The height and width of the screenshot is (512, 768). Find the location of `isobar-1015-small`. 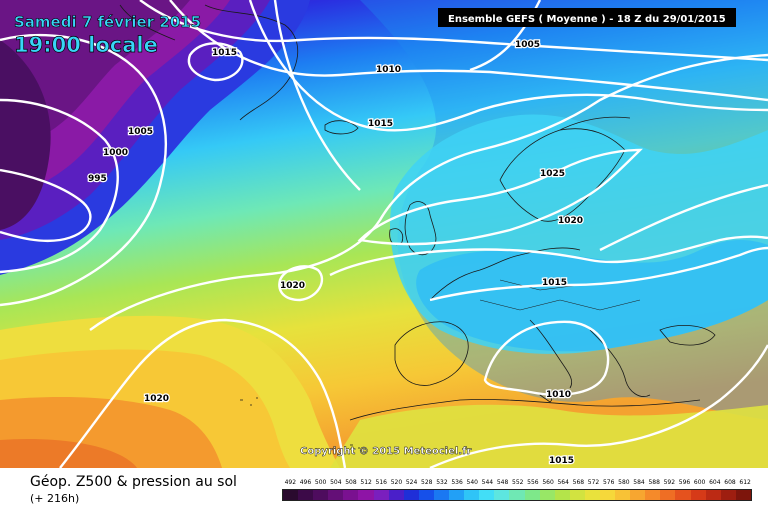

isobar-1015-small is located at coordinates (215, 62).